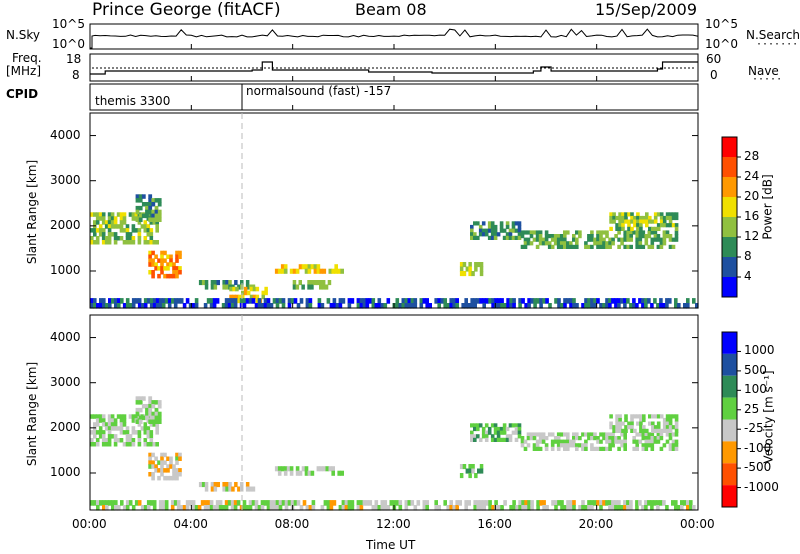 Image resolution: width=800 pixels, height=554 pixels. What do you see at coordinates (391, 545) in the screenshot?
I see `x-axis-label: Time UT` at bounding box center [391, 545].